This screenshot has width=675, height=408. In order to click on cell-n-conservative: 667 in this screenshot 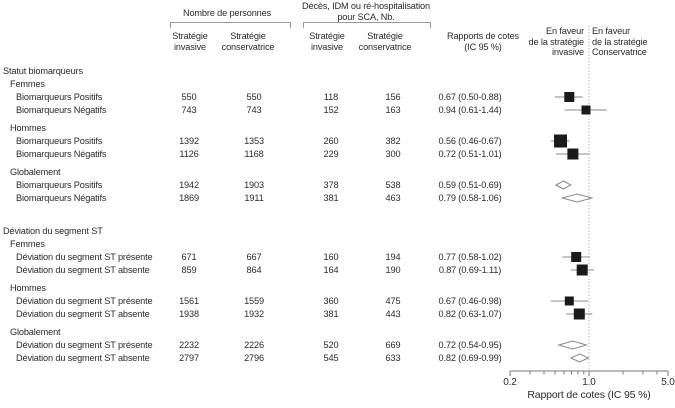, I will do `click(254, 257)`.